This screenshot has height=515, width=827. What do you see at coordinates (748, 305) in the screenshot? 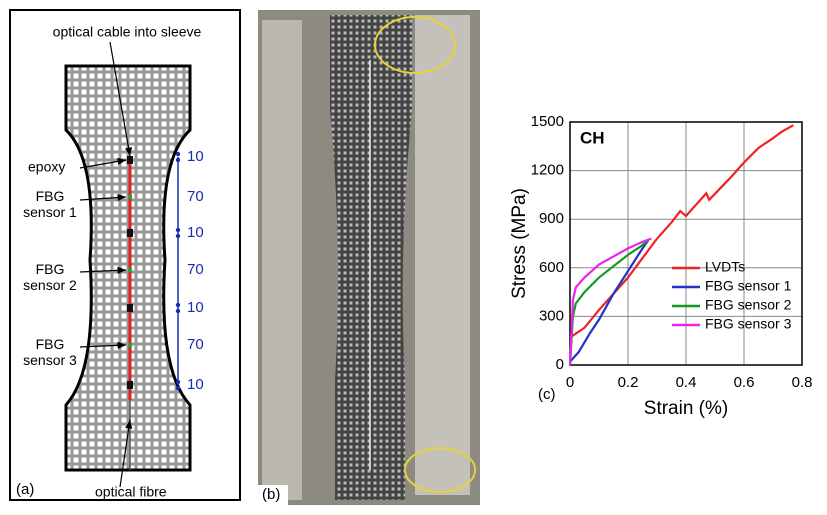
I see `legend-label: FBG sensor 2` at bounding box center [748, 305].